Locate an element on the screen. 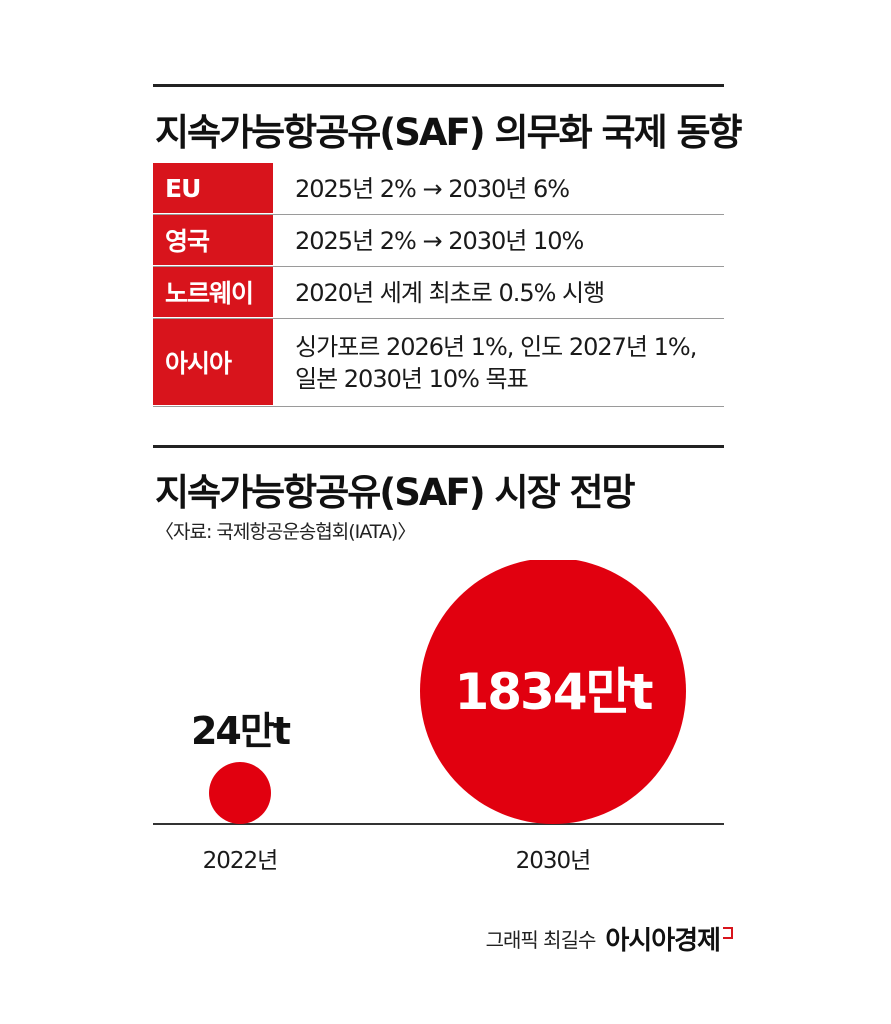  policy-cell: 2025년 2% → 2030년 10% is located at coordinates (439, 240).